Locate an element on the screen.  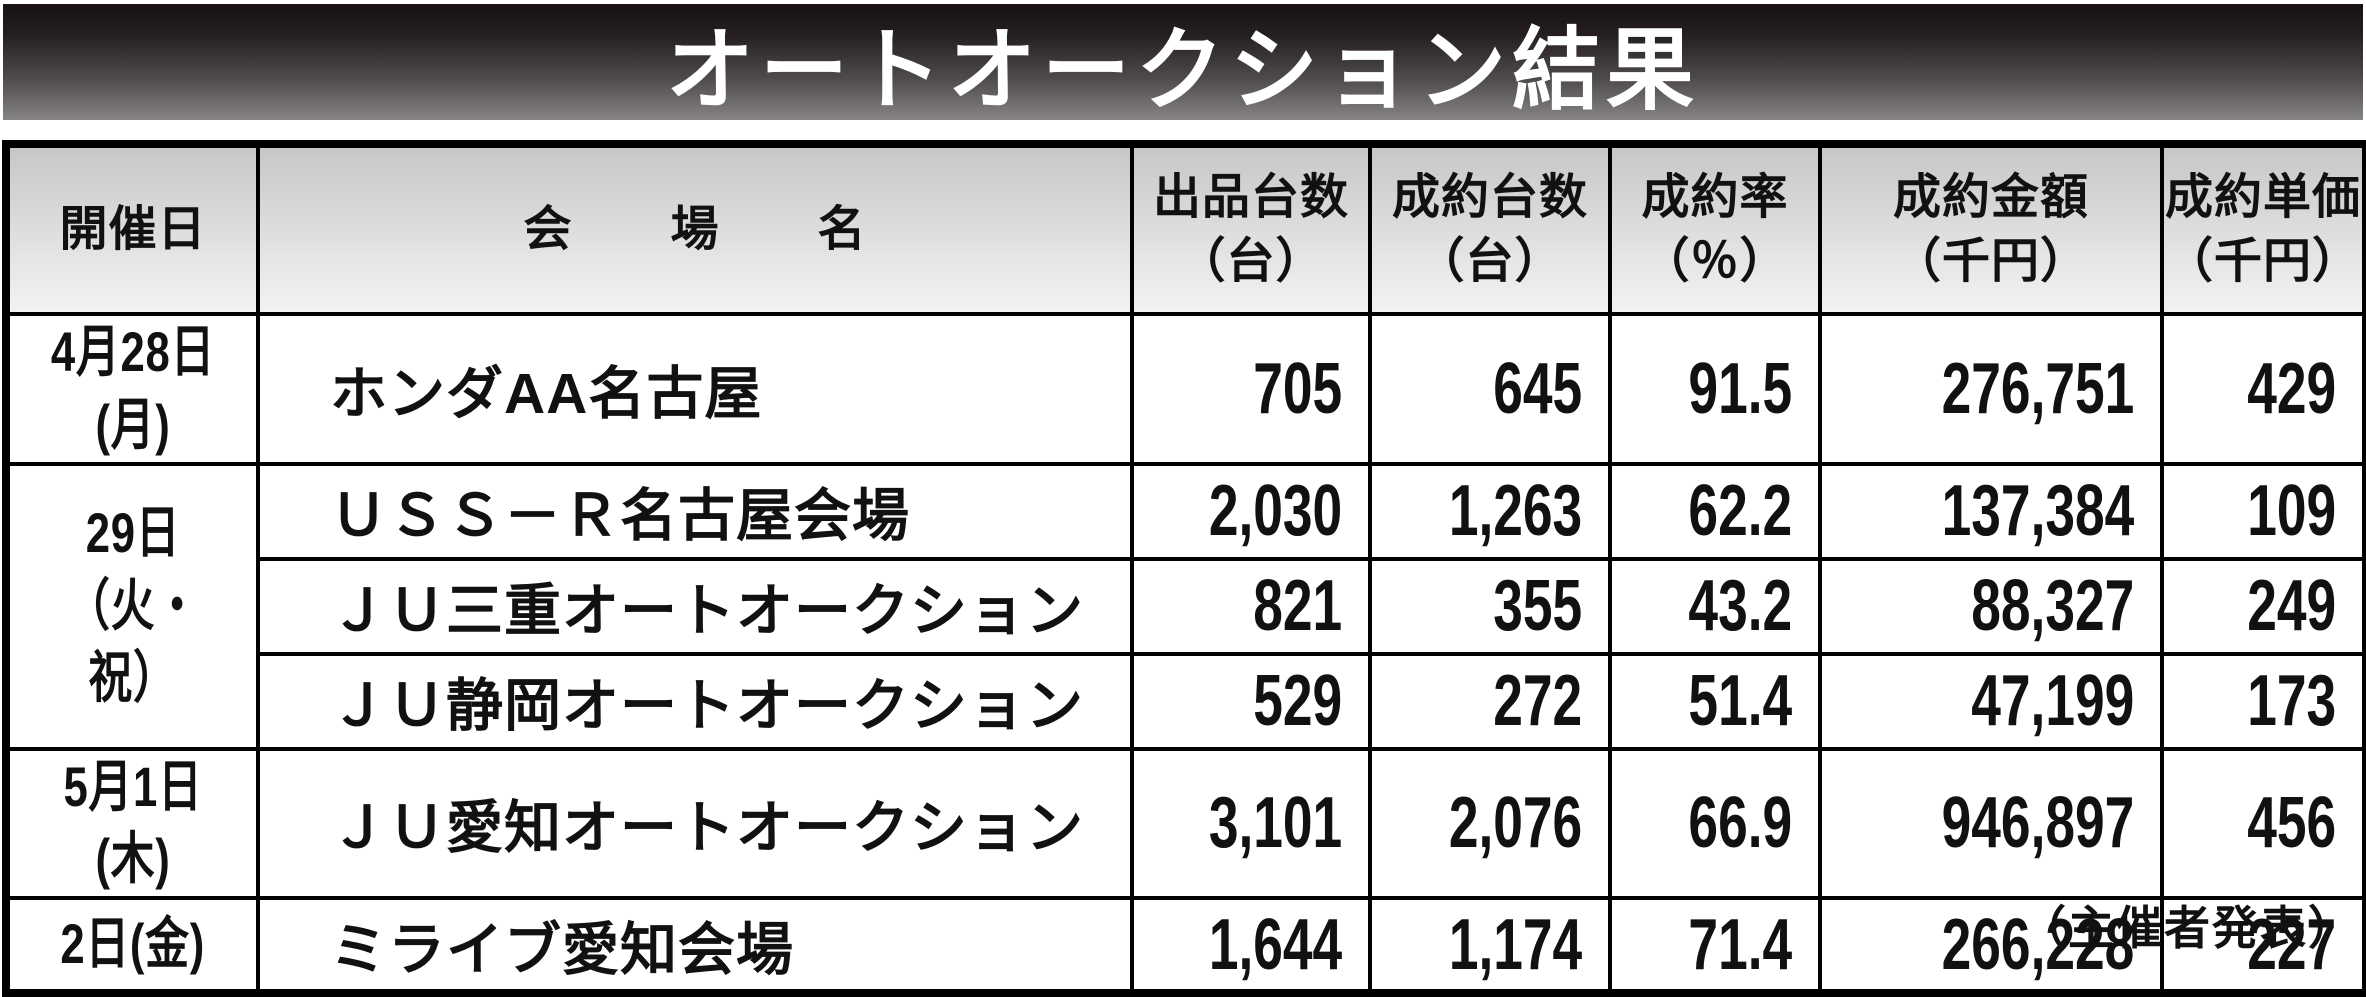
amount-cell: 946,897 is located at coordinates (1991, 823).